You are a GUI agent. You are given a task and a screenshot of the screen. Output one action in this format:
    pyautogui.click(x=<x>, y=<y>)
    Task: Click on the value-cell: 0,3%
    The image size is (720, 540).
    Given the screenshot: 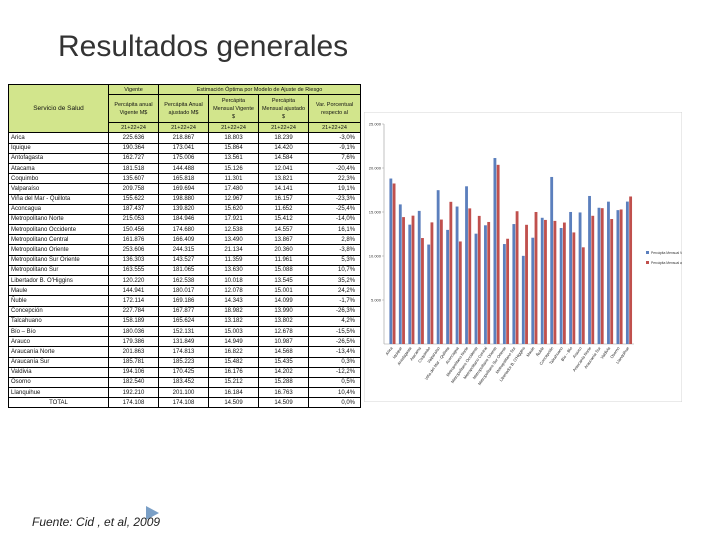 What is the action you would take?
    pyautogui.click(x=334, y=362)
    